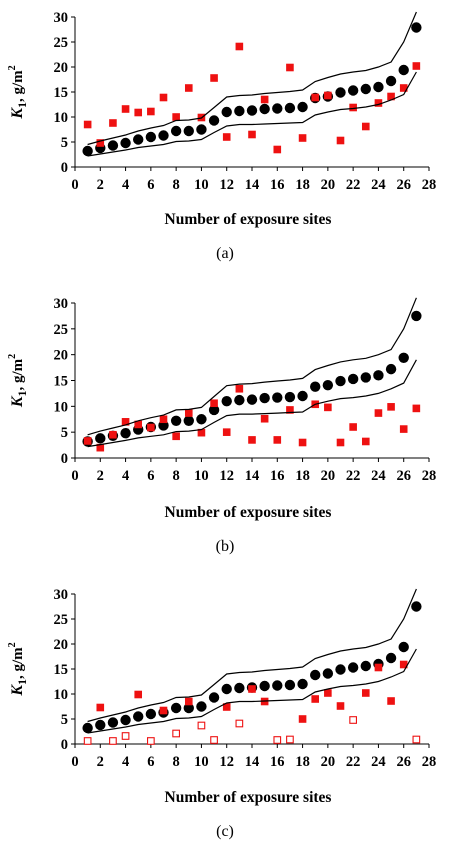  I want to click on panel-label: (b), so click(225, 546).